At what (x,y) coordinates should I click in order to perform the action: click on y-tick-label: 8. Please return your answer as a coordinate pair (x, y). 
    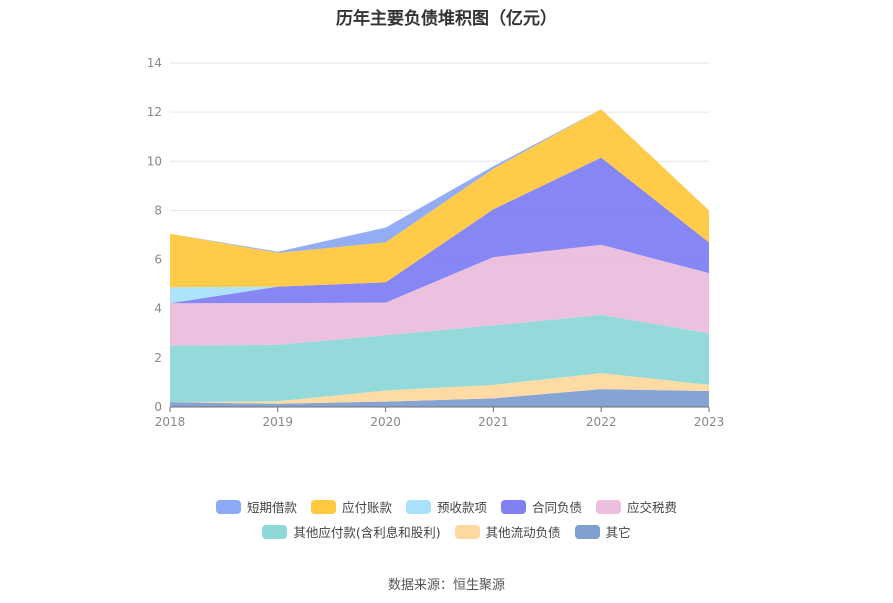
    Looking at the image, I should click on (158, 210).